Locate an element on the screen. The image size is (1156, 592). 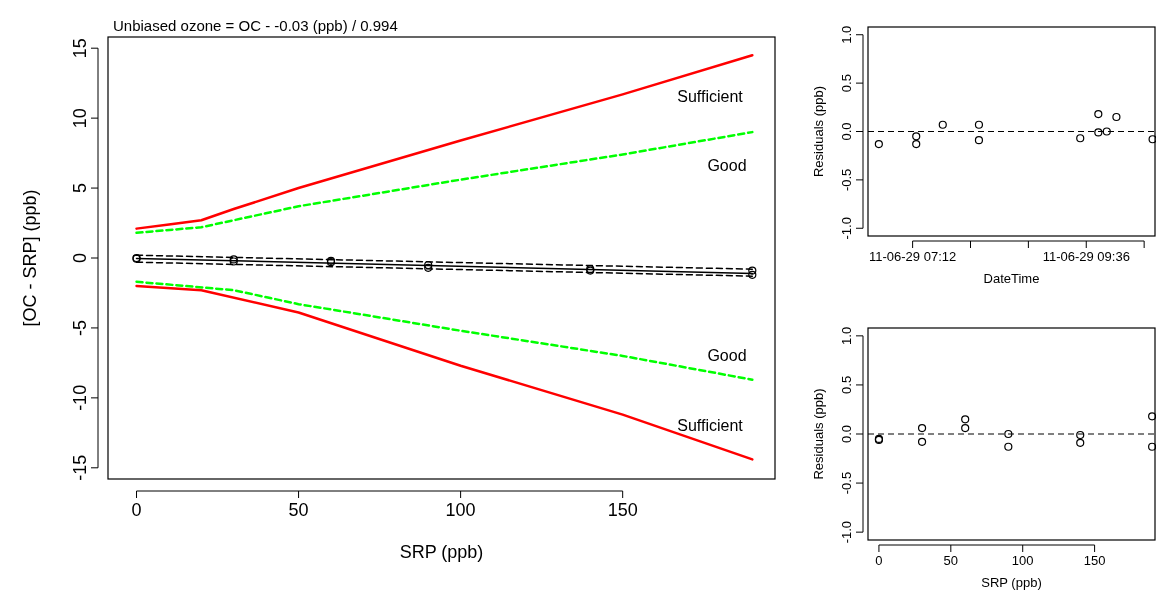
y-tick-label: -5 is located at coordinates (80, 327).